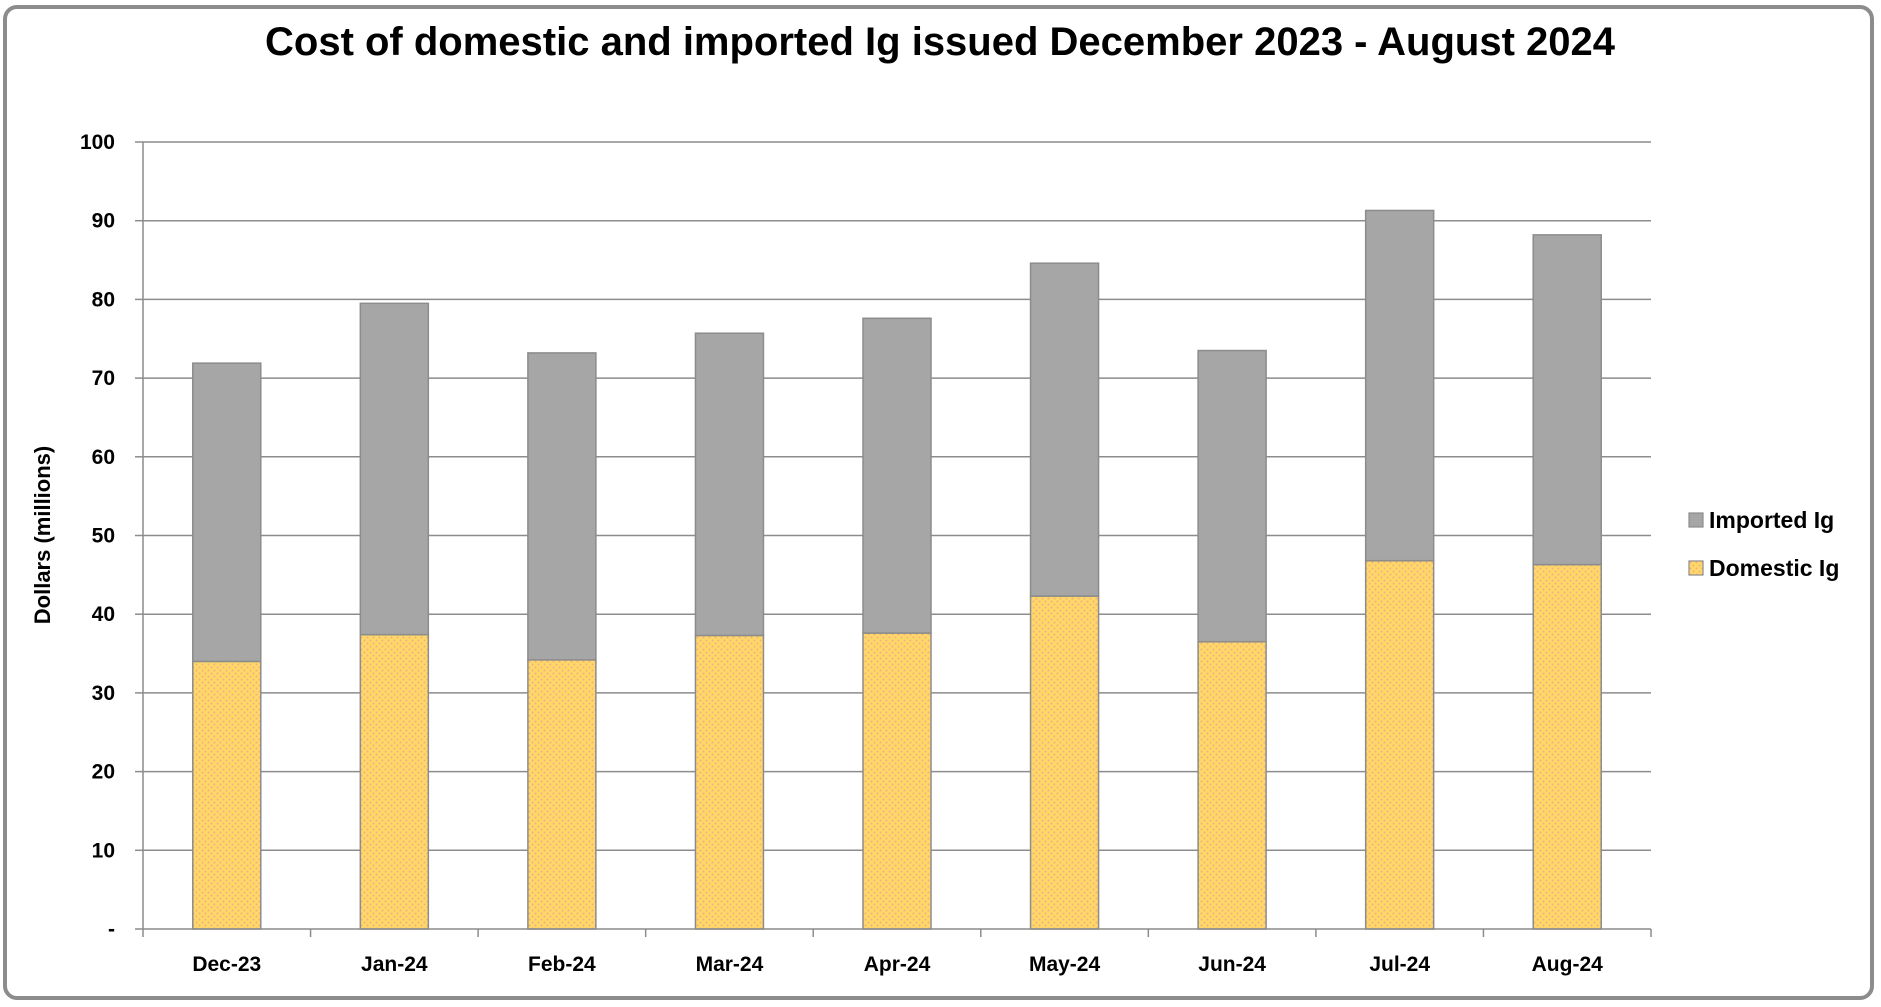 The image size is (1881, 1007). Describe the element at coordinates (103, 378) in the screenshot. I see `y-tick-label: 70` at that location.